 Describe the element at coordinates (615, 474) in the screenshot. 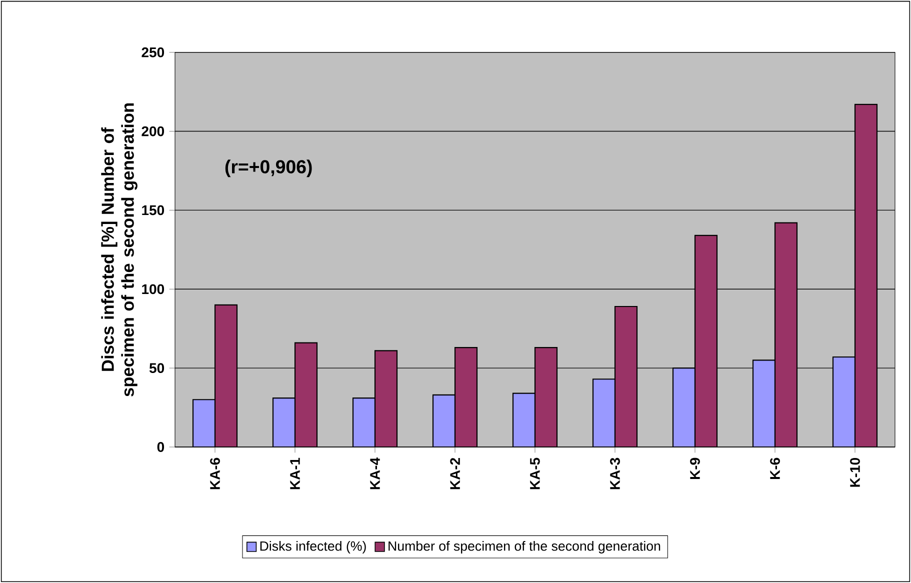

I see `x-tick-label: KA-3` at that location.